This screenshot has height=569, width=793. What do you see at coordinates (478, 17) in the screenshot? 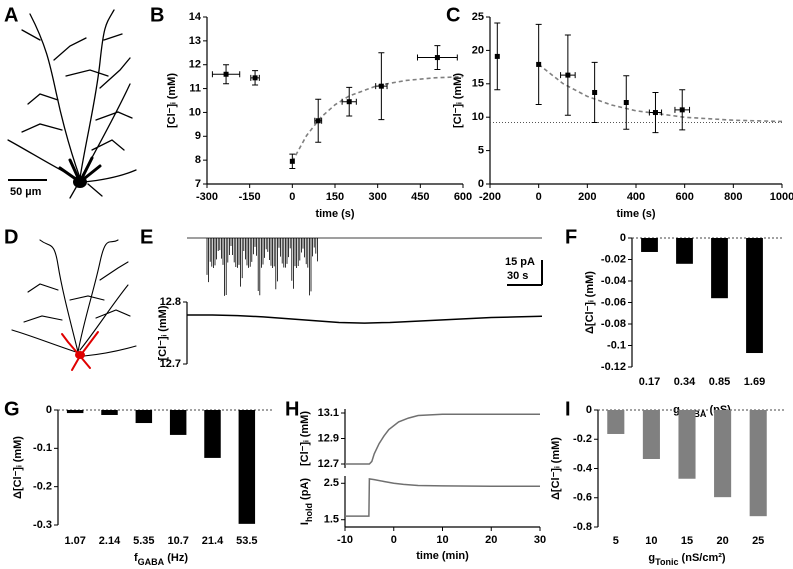
I see `y-tick-label: 25` at bounding box center [478, 17].